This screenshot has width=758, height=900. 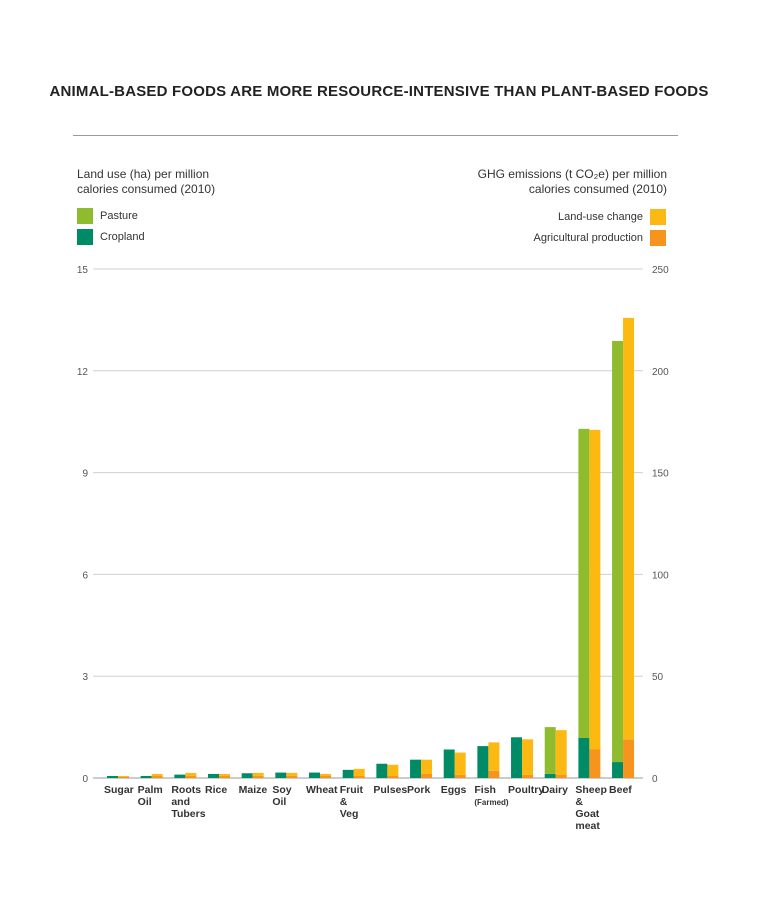 I want to click on category-label: Roots, so click(x=186, y=790).